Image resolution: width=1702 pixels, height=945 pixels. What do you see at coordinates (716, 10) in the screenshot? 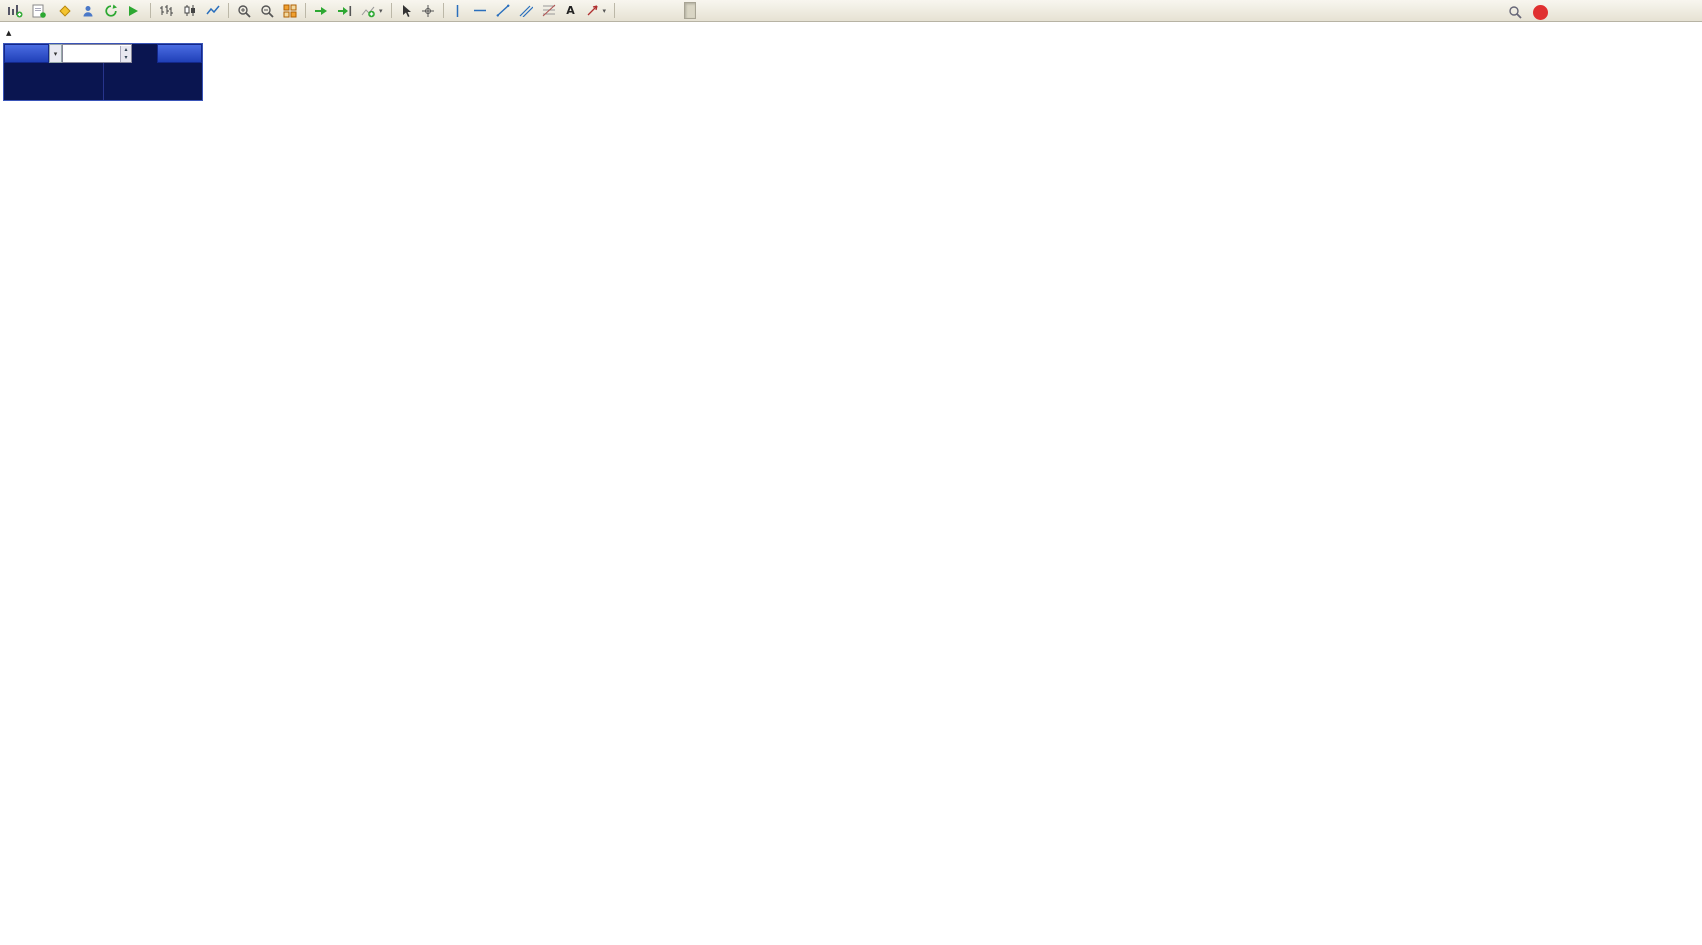
I see `timeframe-w1` at bounding box center [716, 10].